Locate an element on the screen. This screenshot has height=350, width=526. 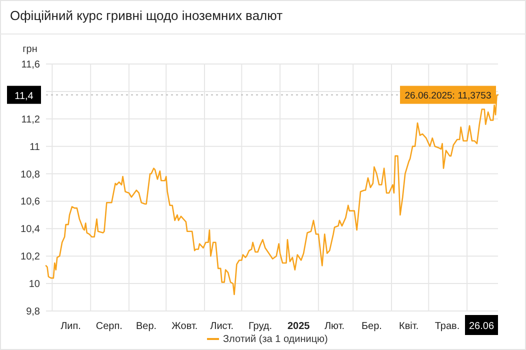
legend-label: Злотий (за 1 одиницю) is located at coordinates (275, 339).